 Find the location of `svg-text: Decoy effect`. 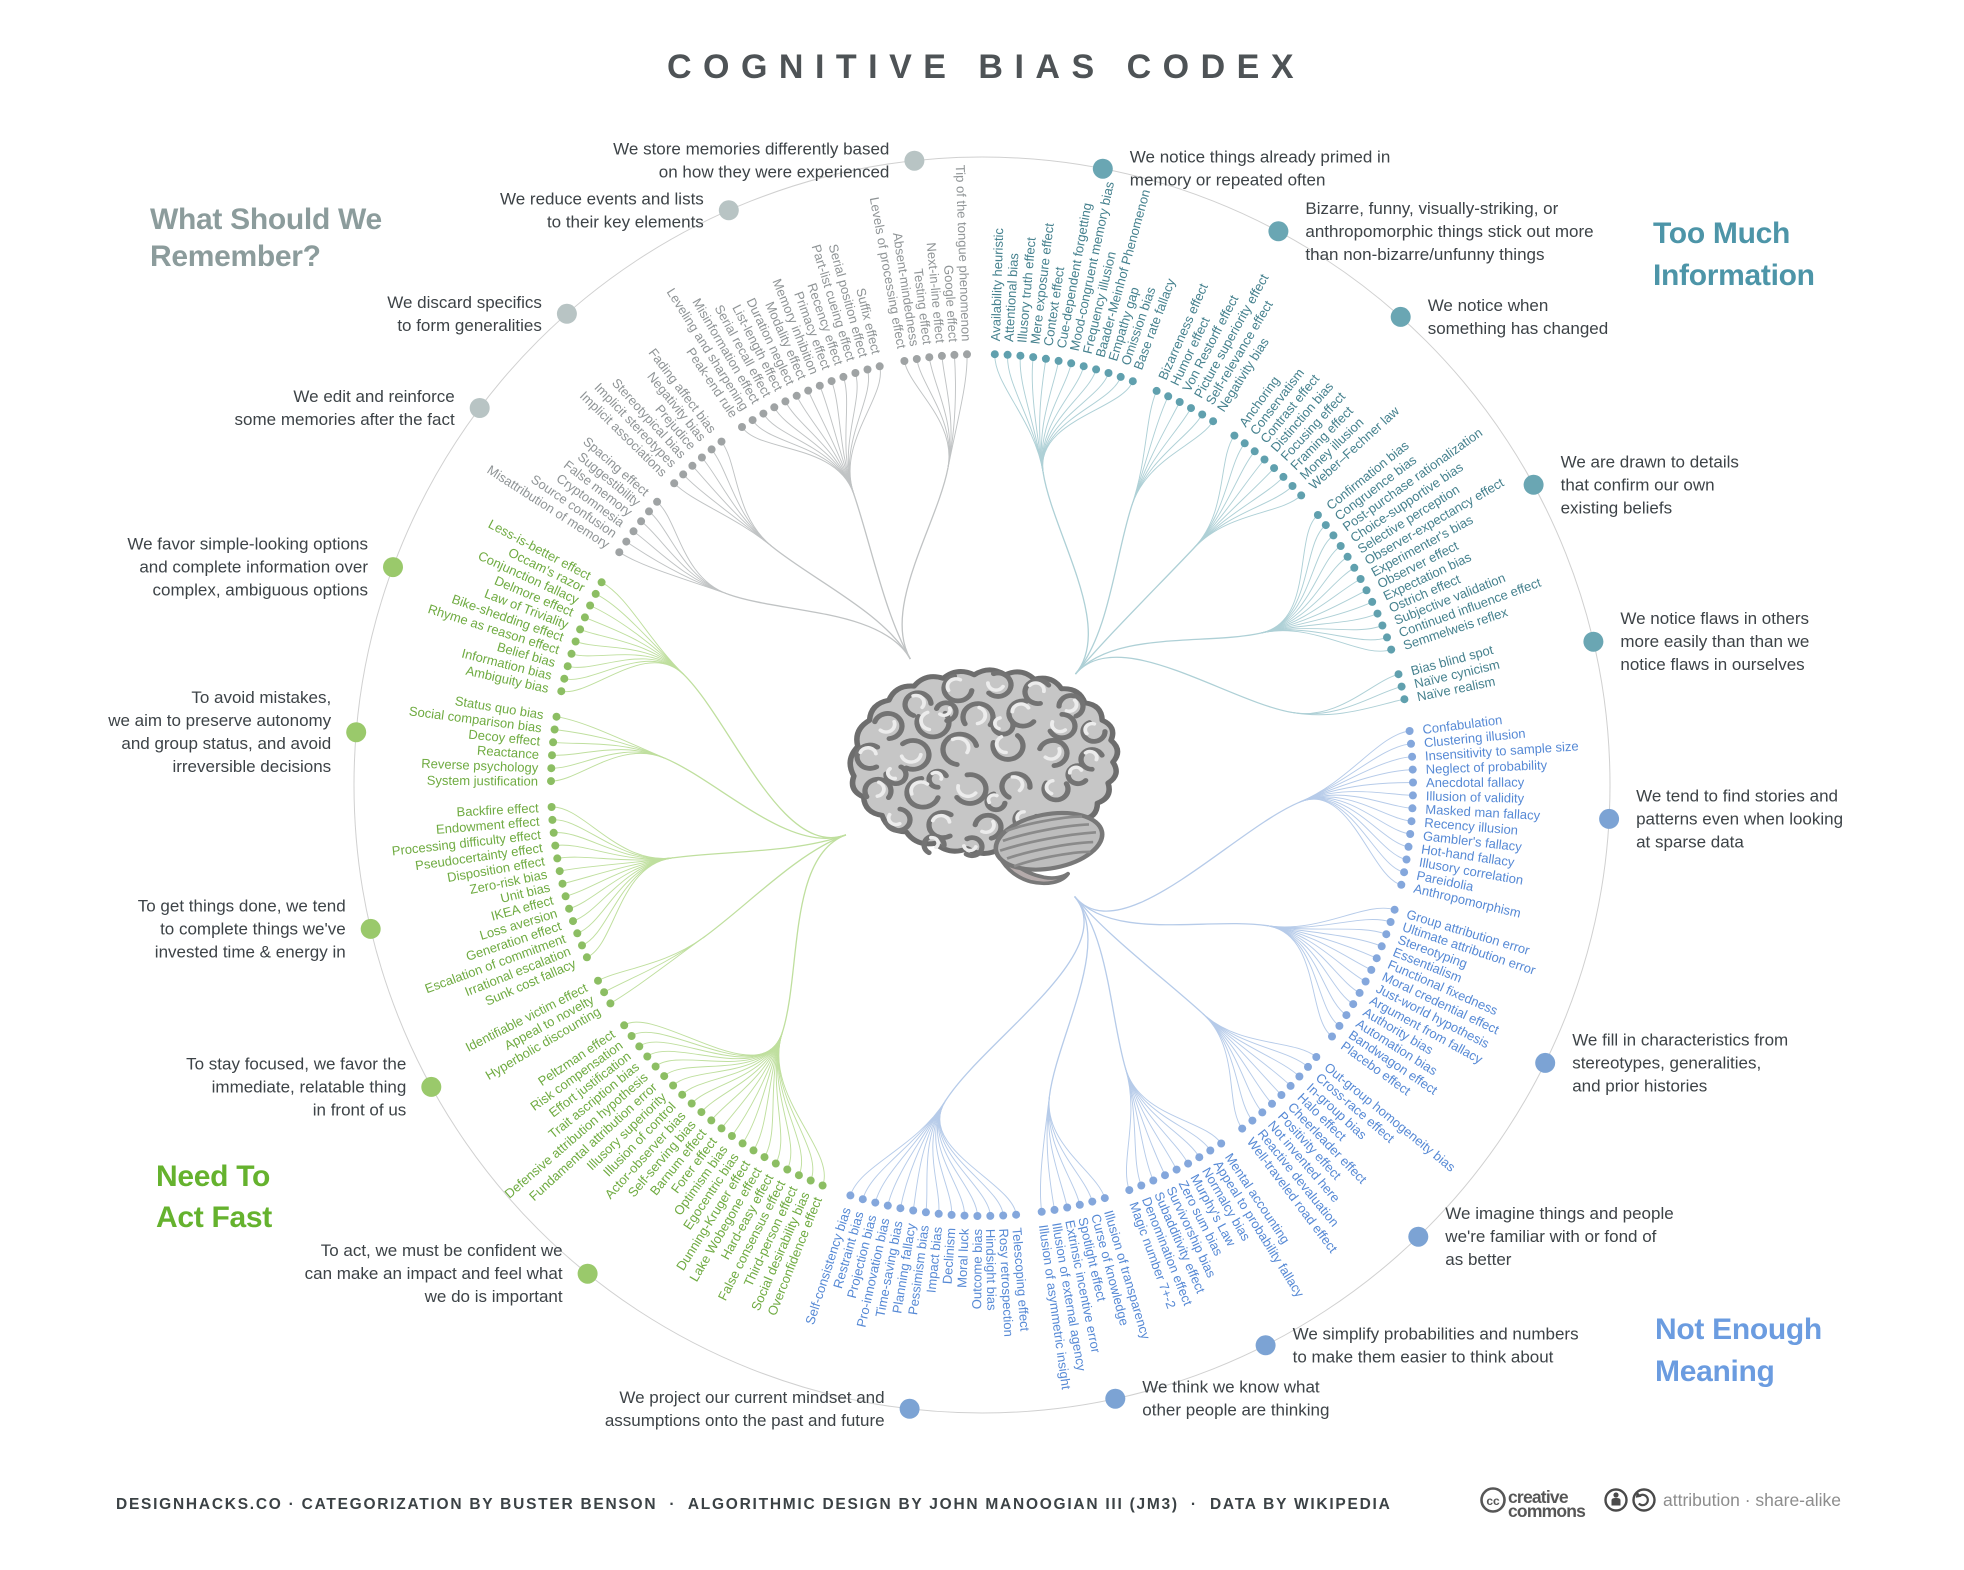

svg-text: Decoy effect is located at coordinates (505, 738).